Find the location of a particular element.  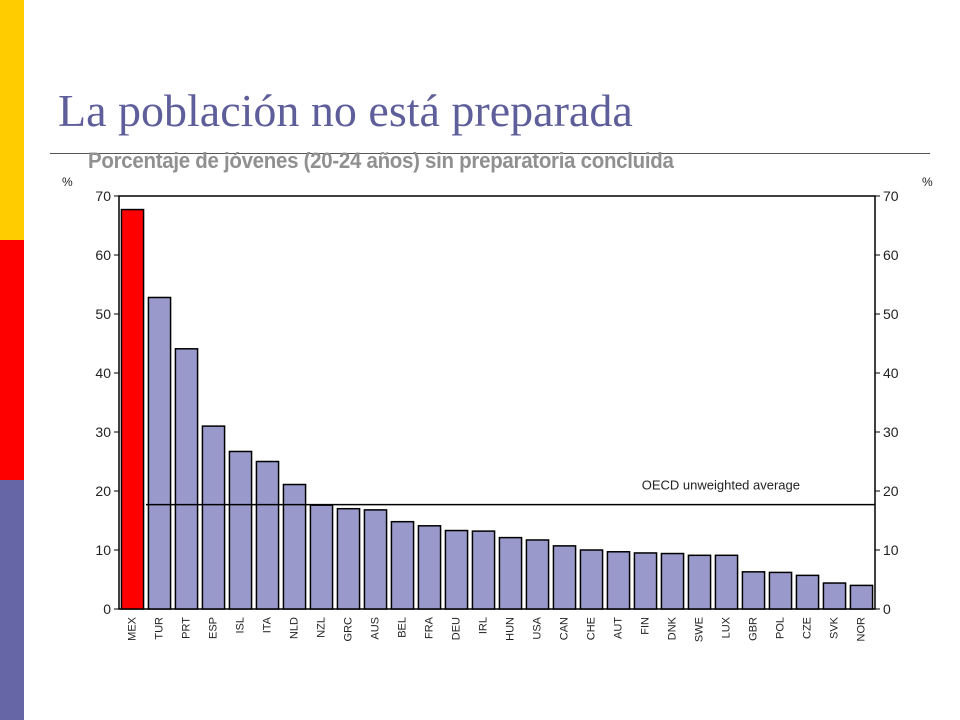

bar-aut is located at coordinates (618, 580).